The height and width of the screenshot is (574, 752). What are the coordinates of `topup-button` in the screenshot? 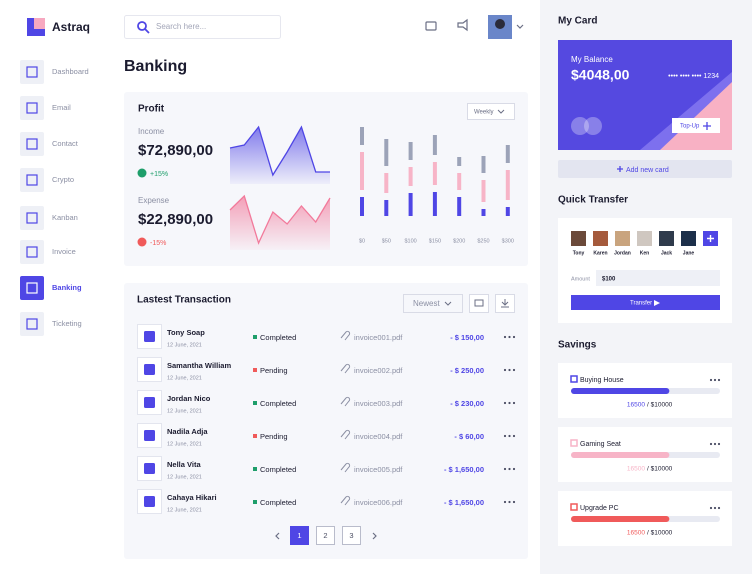 It's located at (696, 125).